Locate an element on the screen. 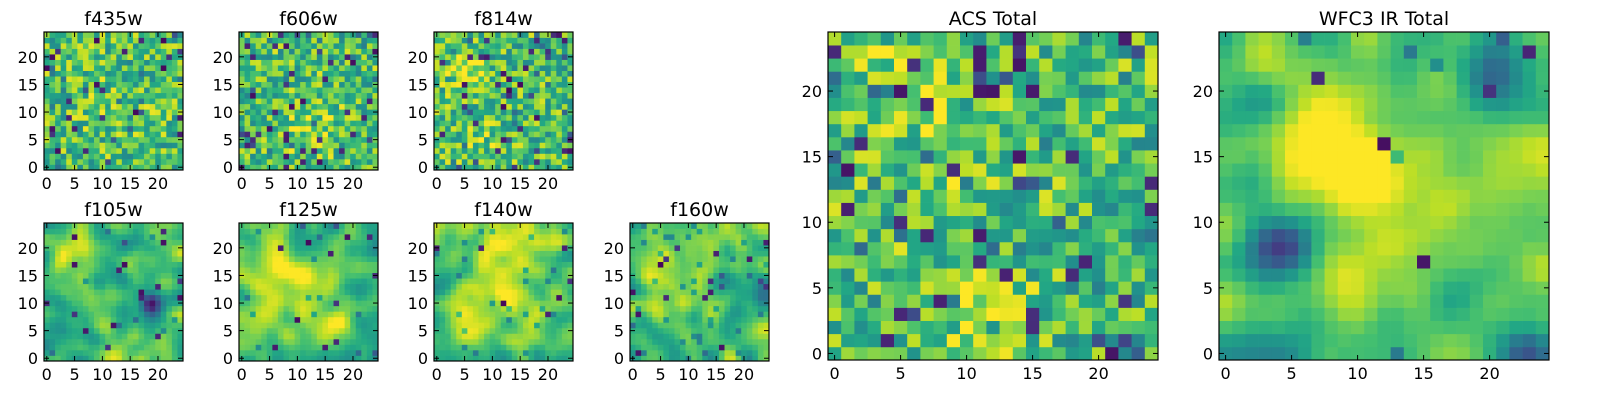  x-tick-label: 15 is located at coordinates (325, 374).